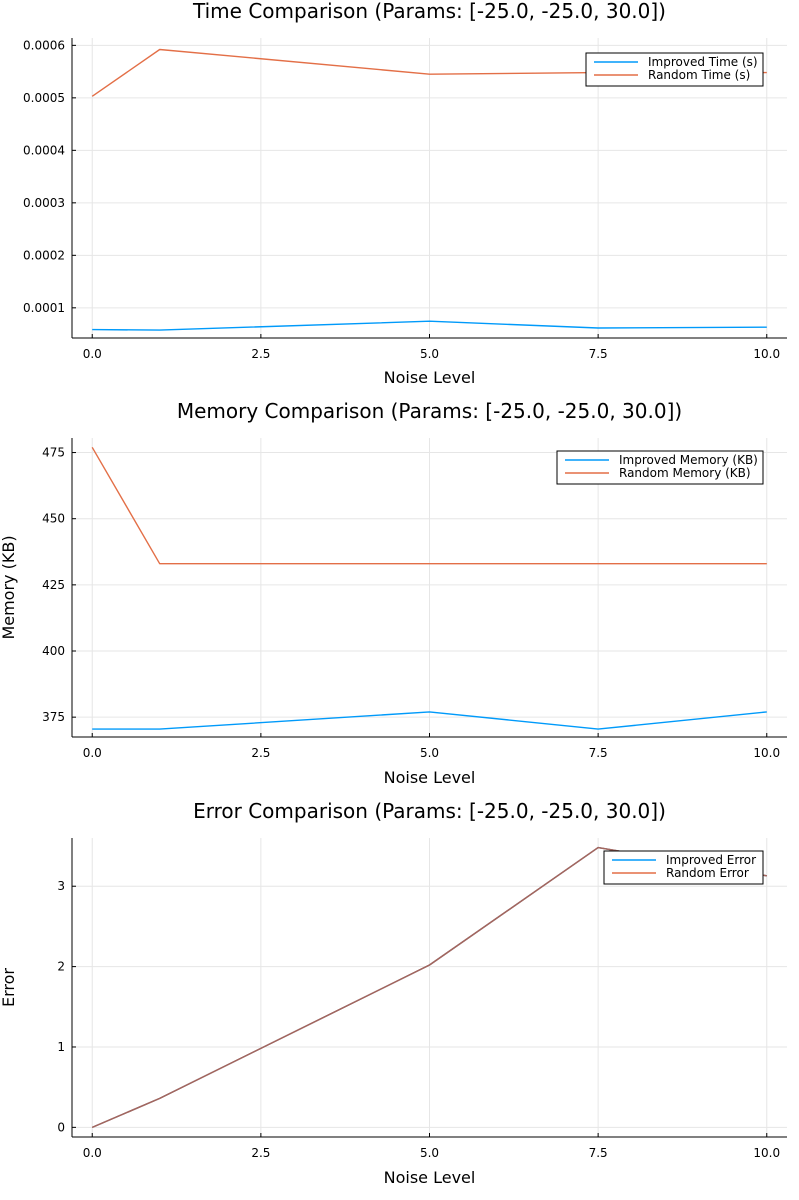 The image size is (799, 1200). I want to click on memory-legend: Improved Memory (KB)Random Memory (KB), so click(660, 467).